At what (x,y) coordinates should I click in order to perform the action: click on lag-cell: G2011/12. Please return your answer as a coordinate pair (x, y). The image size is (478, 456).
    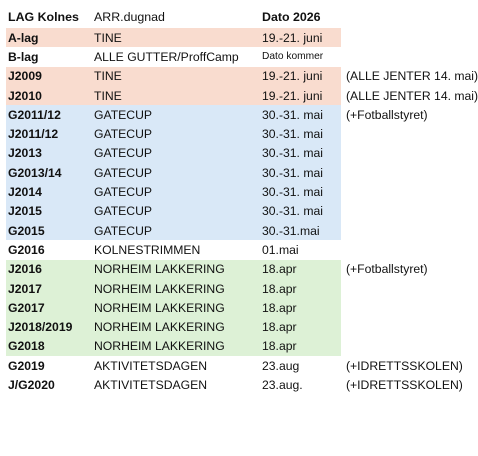
    Looking at the image, I should click on (34, 114).